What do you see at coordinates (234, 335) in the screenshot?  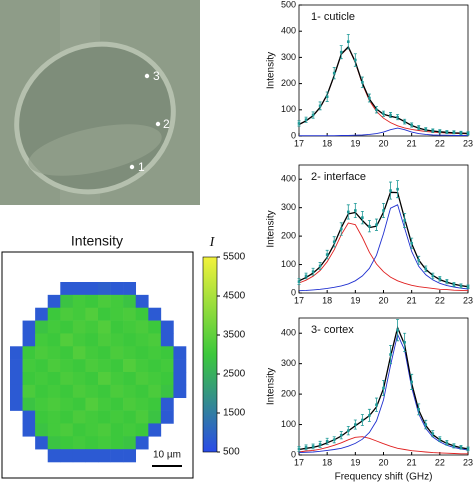 I see `colorbar-tick-label: 3500` at bounding box center [234, 335].